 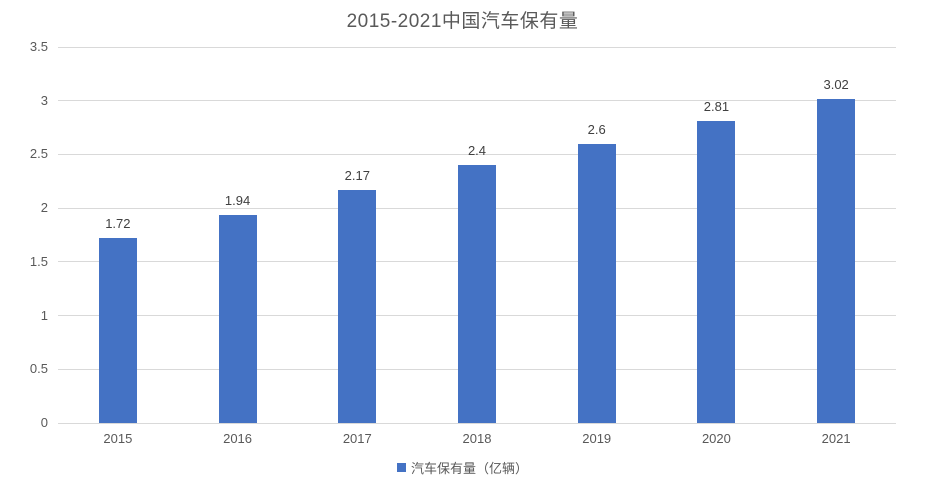 I want to click on y-tick-label: 0, so click(x=44, y=422).